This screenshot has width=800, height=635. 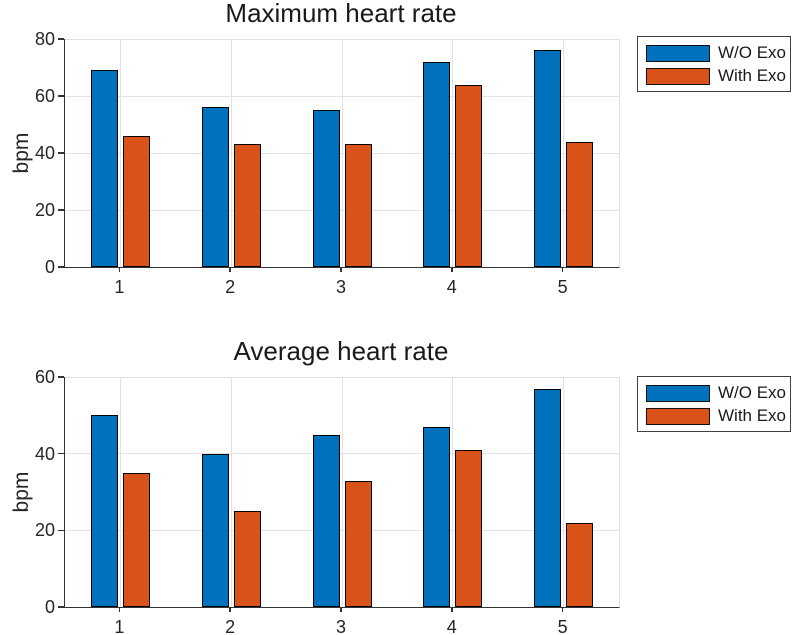 What do you see at coordinates (341, 14) in the screenshot?
I see `chart-title: Maximum heart rate` at bounding box center [341, 14].